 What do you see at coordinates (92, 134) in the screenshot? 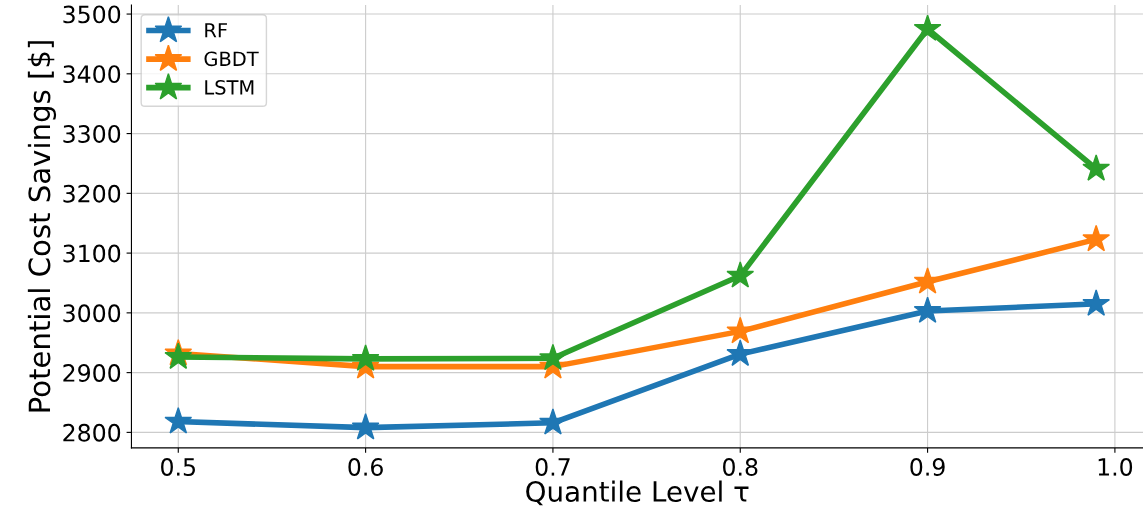
I see `y-tick-label: 3300` at bounding box center [92, 134].